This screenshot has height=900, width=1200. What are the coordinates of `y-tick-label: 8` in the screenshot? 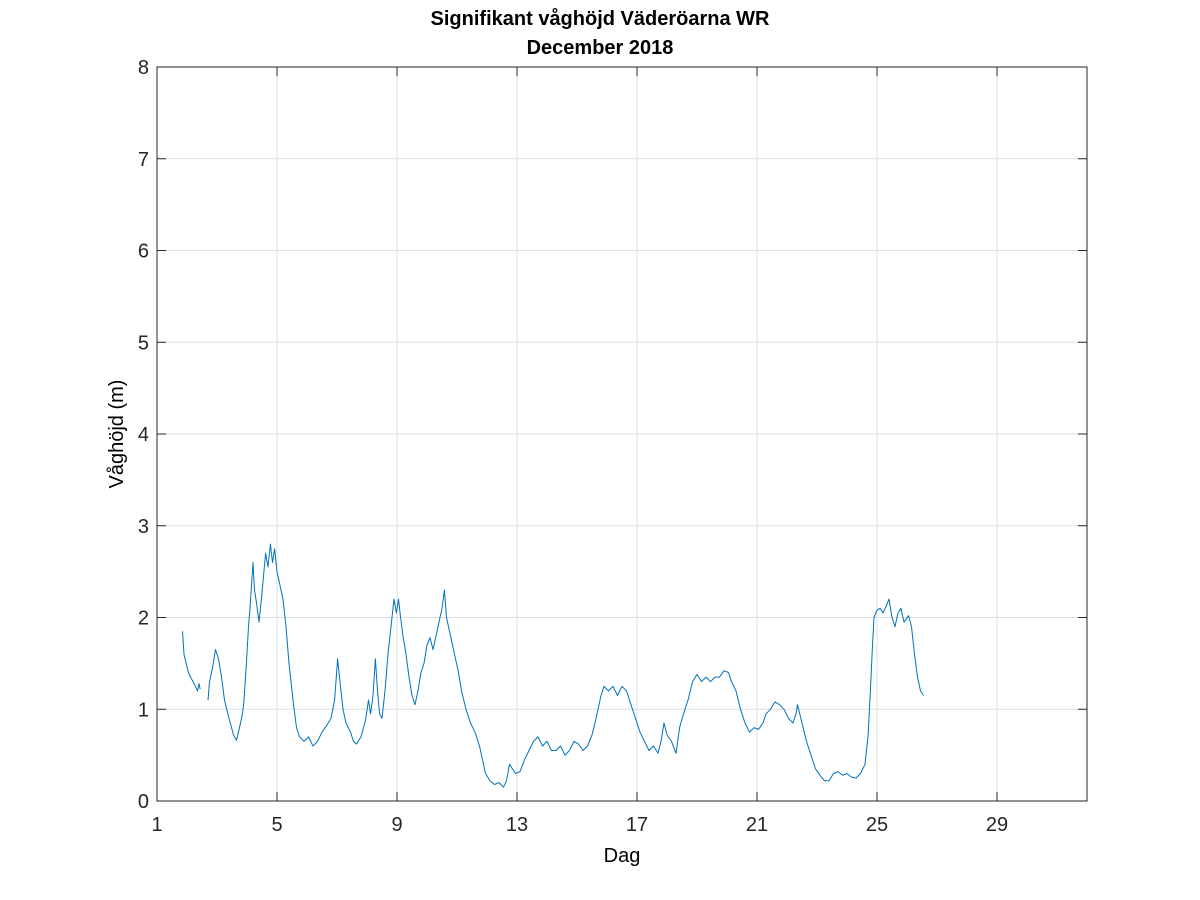 It's located at (143, 68).